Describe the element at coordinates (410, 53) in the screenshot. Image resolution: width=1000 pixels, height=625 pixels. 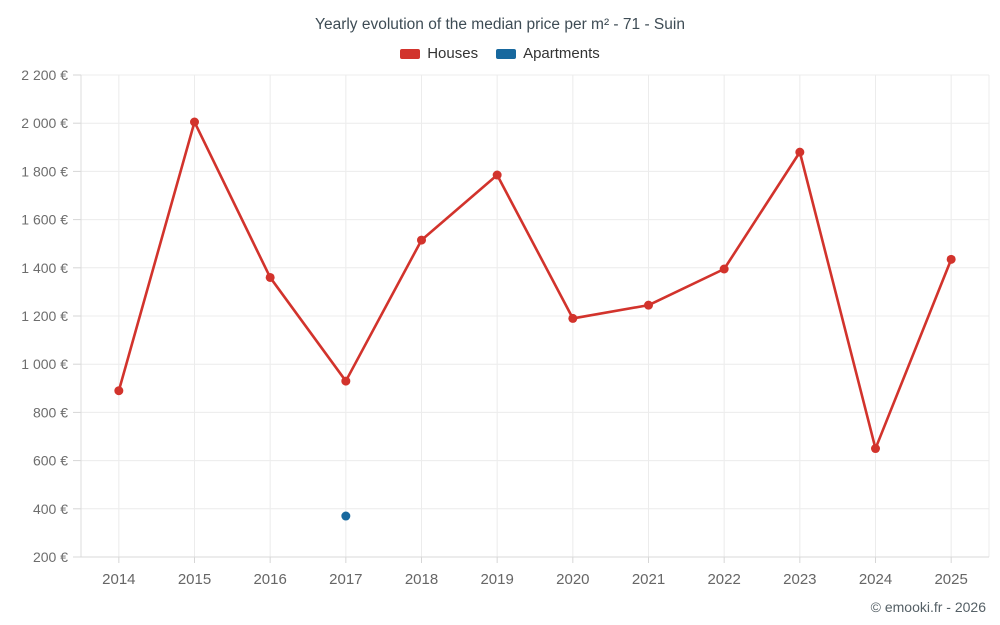
I see `houses-series-swatch-icon` at that location.